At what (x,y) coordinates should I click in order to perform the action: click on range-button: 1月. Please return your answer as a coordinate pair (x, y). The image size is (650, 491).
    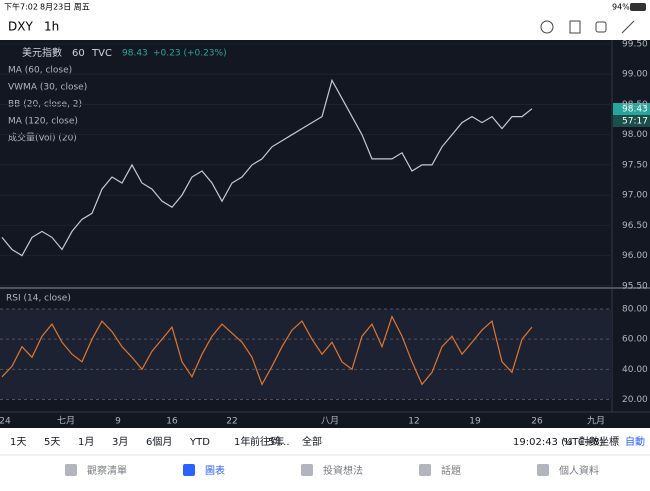
    Looking at the image, I should click on (86, 442).